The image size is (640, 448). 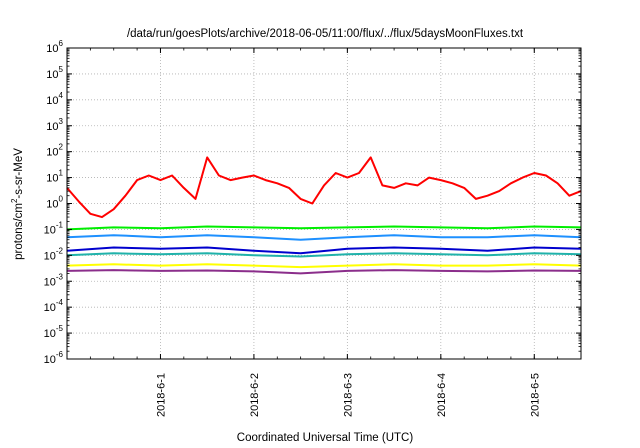 I want to click on y-axis-label-sup: 2, so click(x=14, y=200).